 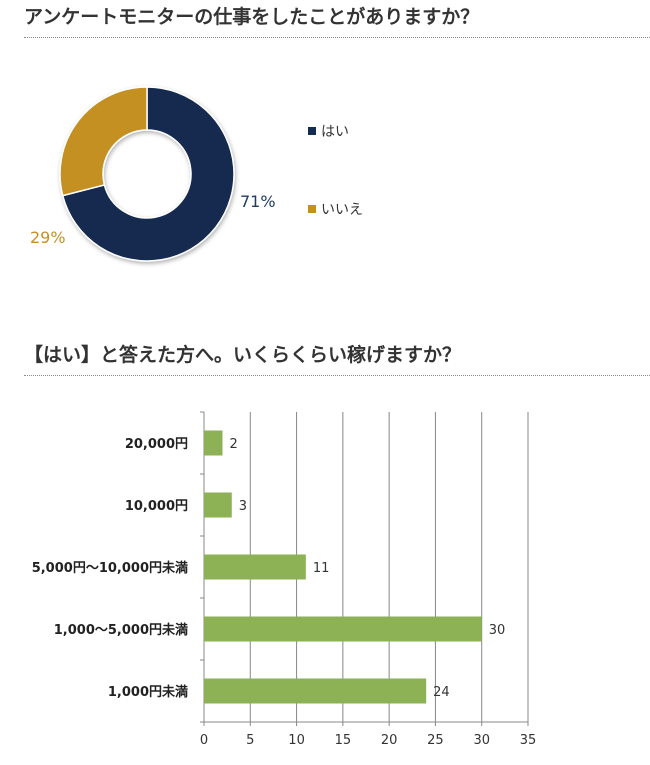 I want to click on pie-chart-title: アンケートモニターの仕事をしたことがありますか？, so click(x=252, y=17).